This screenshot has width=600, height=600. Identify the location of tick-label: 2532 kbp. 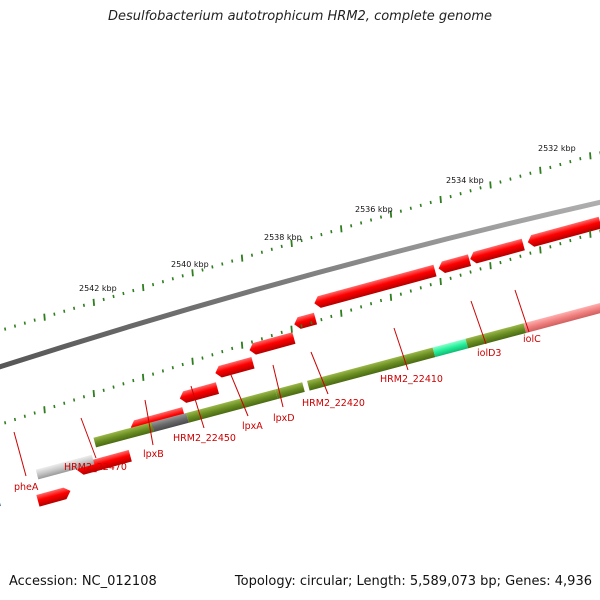
(557, 148).